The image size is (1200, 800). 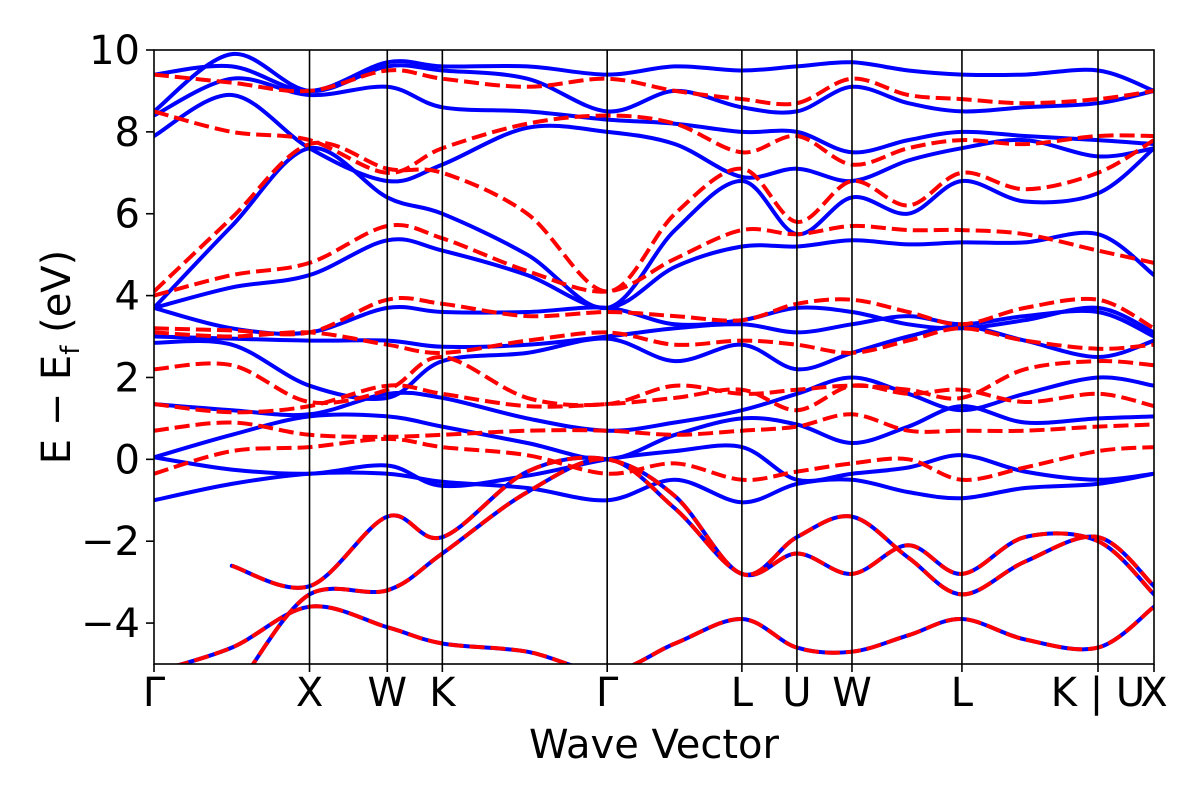 What do you see at coordinates (127, 297) in the screenshot?
I see `y-tick-label: 4` at bounding box center [127, 297].